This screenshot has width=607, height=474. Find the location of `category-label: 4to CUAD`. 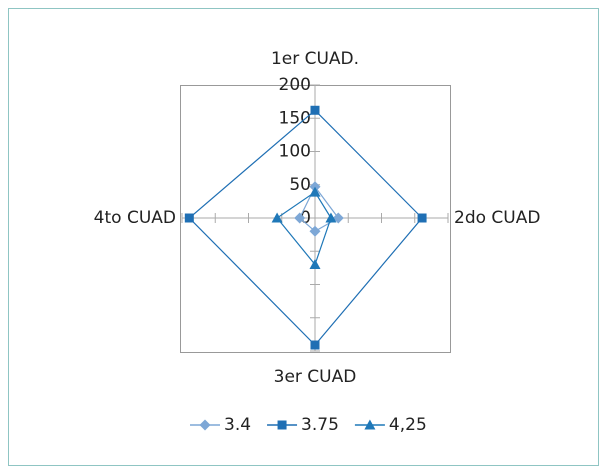

category-label: 4to CUAD is located at coordinates (135, 218).